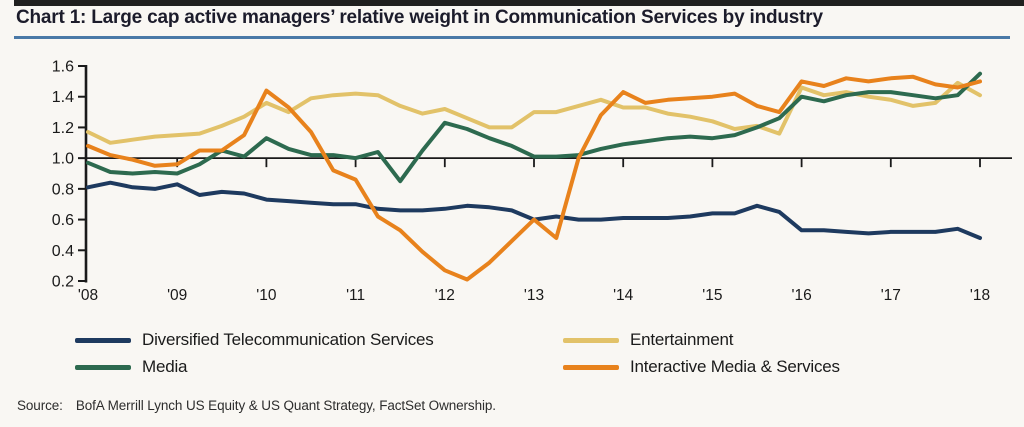 This screenshot has height=427, width=1024. Describe the element at coordinates (591, 340) in the screenshot. I see `legend-swatch-entertainment` at that location.